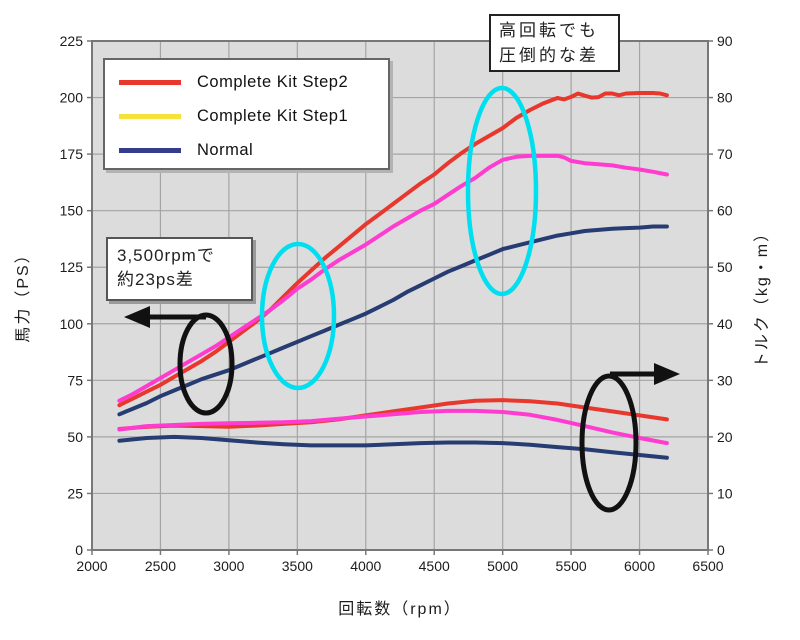 The height and width of the screenshot is (640, 800). Describe the element at coordinates (667, 374) in the screenshot. I see `torque-axis-arrow-head` at that location.